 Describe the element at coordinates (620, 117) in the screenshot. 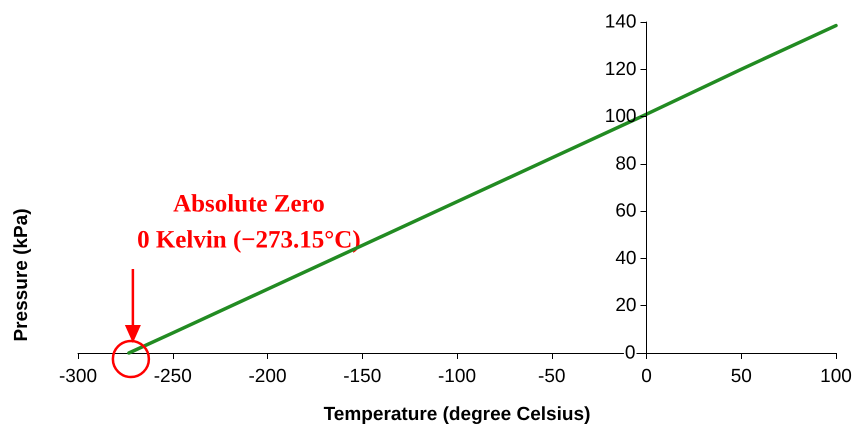

I see `y-tick-label: 100` at that location.